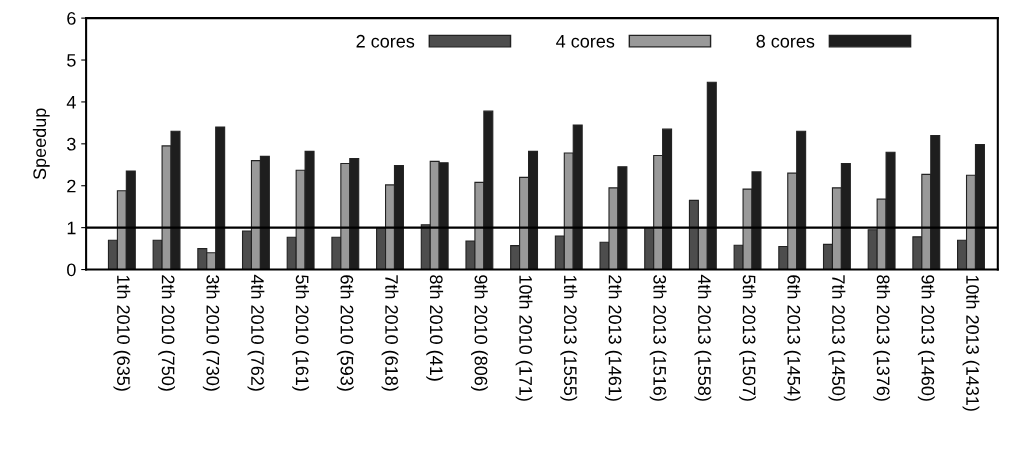  I want to click on x-tick-label: 9th 2010 (806), so click(479, 333).